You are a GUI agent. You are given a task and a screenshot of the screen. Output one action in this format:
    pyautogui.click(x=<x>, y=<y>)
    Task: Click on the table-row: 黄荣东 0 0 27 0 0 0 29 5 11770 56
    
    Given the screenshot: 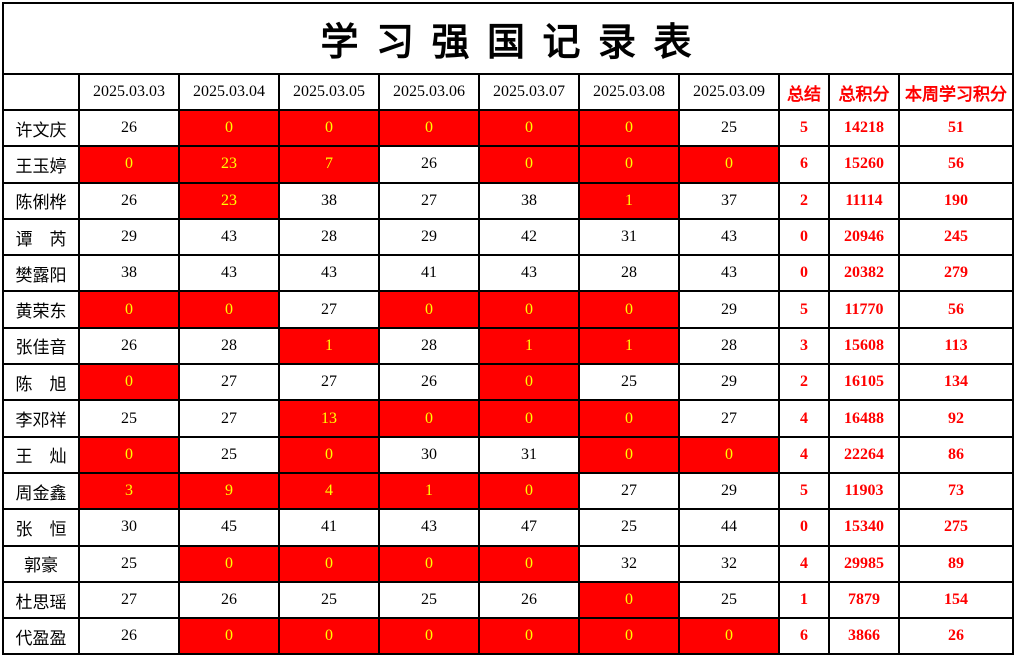 What is the action you would take?
    pyautogui.click(x=508, y=309)
    